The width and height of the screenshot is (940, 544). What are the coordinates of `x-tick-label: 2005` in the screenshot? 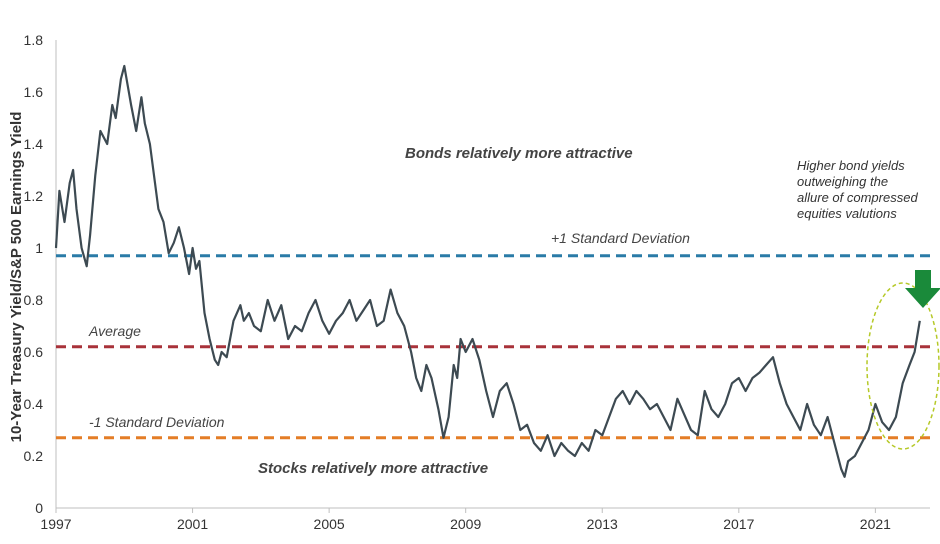 It's located at (329, 524).